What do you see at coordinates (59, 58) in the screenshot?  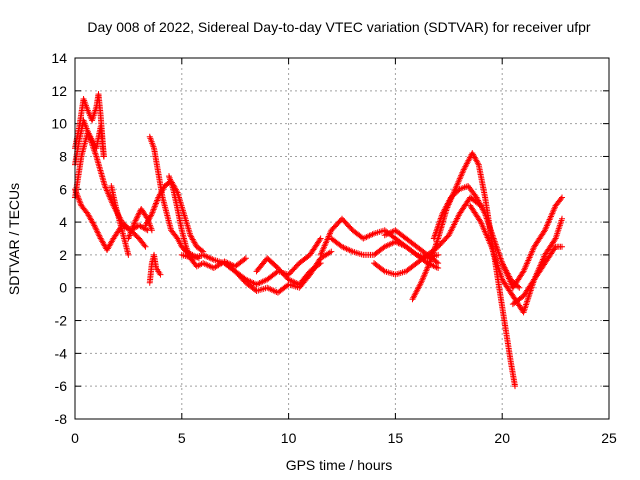 I see `y-tick-label: 14` at bounding box center [59, 58].